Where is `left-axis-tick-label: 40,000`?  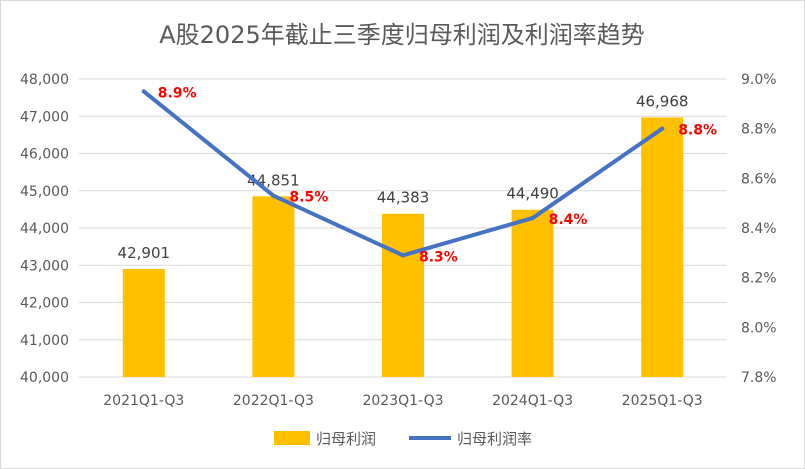
left-axis-tick-label: 40,000 is located at coordinates (44, 378).